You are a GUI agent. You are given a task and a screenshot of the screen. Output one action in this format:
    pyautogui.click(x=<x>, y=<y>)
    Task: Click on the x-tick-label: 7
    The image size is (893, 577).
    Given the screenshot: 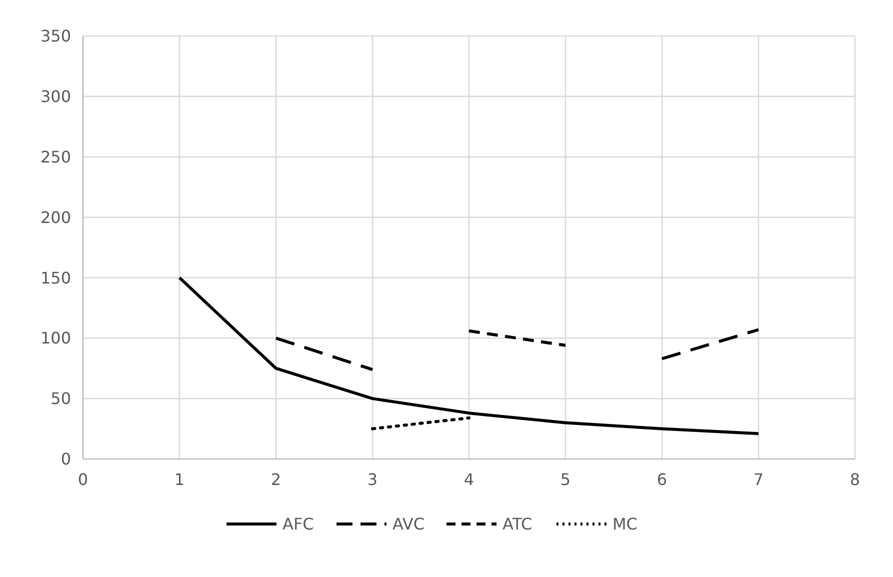 What is the action you would take?
    pyautogui.click(x=758, y=479)
    